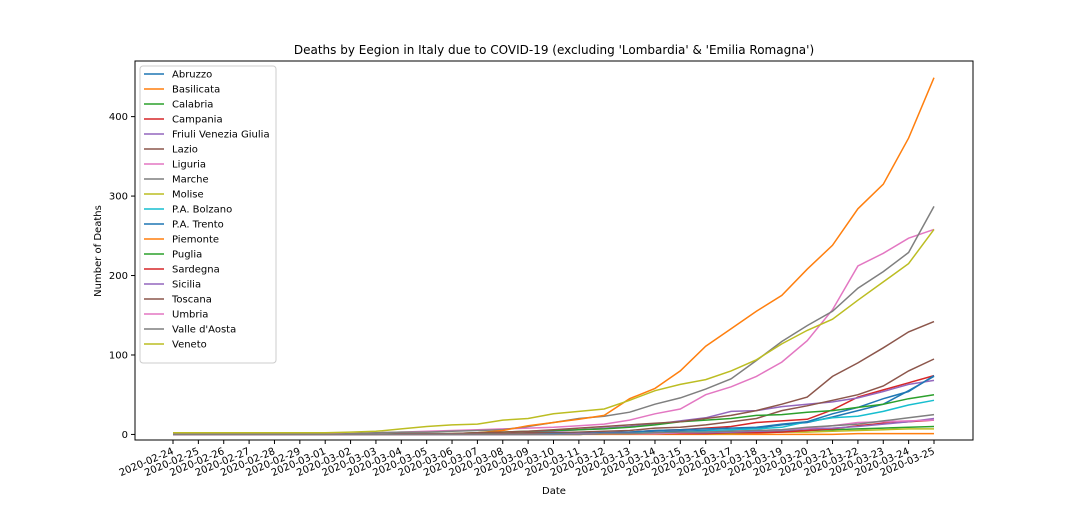 This screenshot has width=1080, height=508. I want to click on legend-box, so click(208, 214).